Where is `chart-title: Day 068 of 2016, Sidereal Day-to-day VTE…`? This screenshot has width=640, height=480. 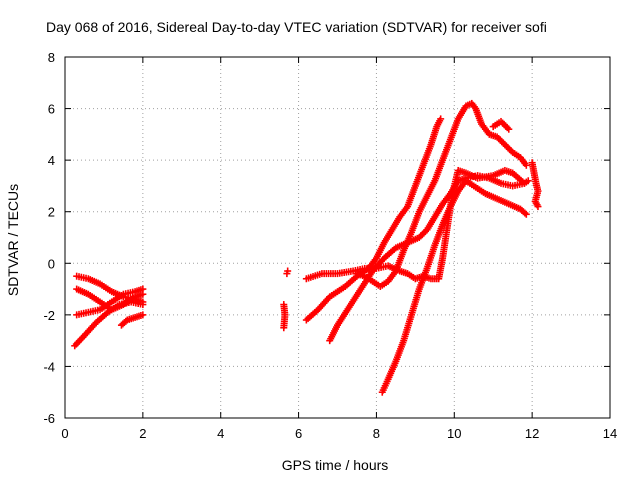
chart-title: Day 068 of 2016, Sidereal Day-to-day VTE… is located at coordinates (296, 27).